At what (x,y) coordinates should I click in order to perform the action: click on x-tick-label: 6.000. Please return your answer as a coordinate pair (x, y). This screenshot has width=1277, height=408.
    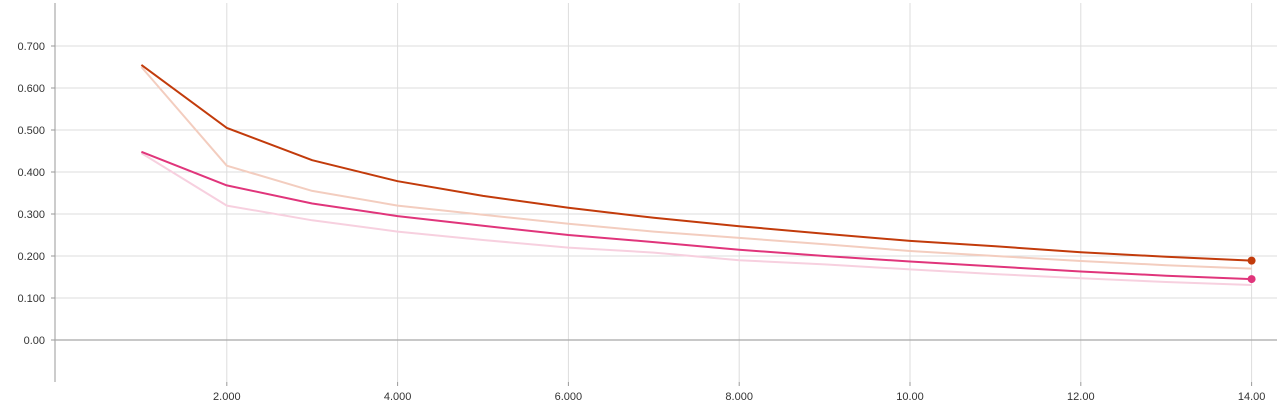
    Looking at the image, I should click on (569, 397).